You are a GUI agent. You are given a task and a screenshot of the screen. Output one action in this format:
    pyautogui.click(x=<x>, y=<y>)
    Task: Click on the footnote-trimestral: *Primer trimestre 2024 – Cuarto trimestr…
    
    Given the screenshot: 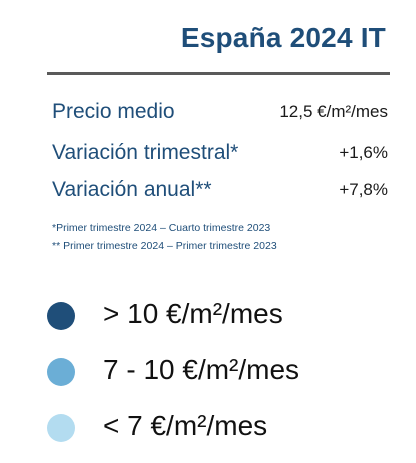 What is the action you would take?
    pyautogui.click(x=161, y=228)
    